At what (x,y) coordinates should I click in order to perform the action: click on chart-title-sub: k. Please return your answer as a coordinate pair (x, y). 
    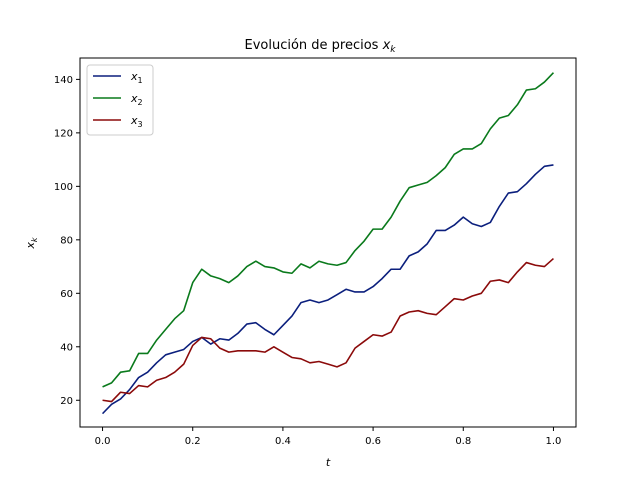
    Looking at the image, I should click on (393, 50).